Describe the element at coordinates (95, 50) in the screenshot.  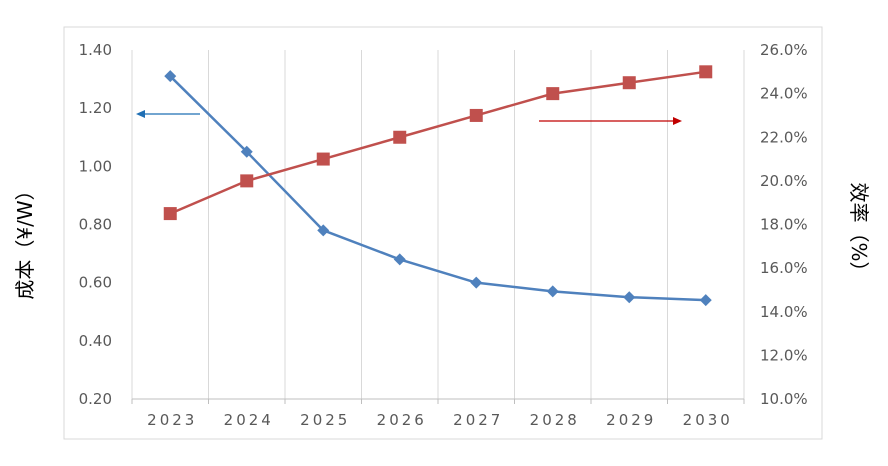
I see `y-tick-label-left: 1.40` at that location.